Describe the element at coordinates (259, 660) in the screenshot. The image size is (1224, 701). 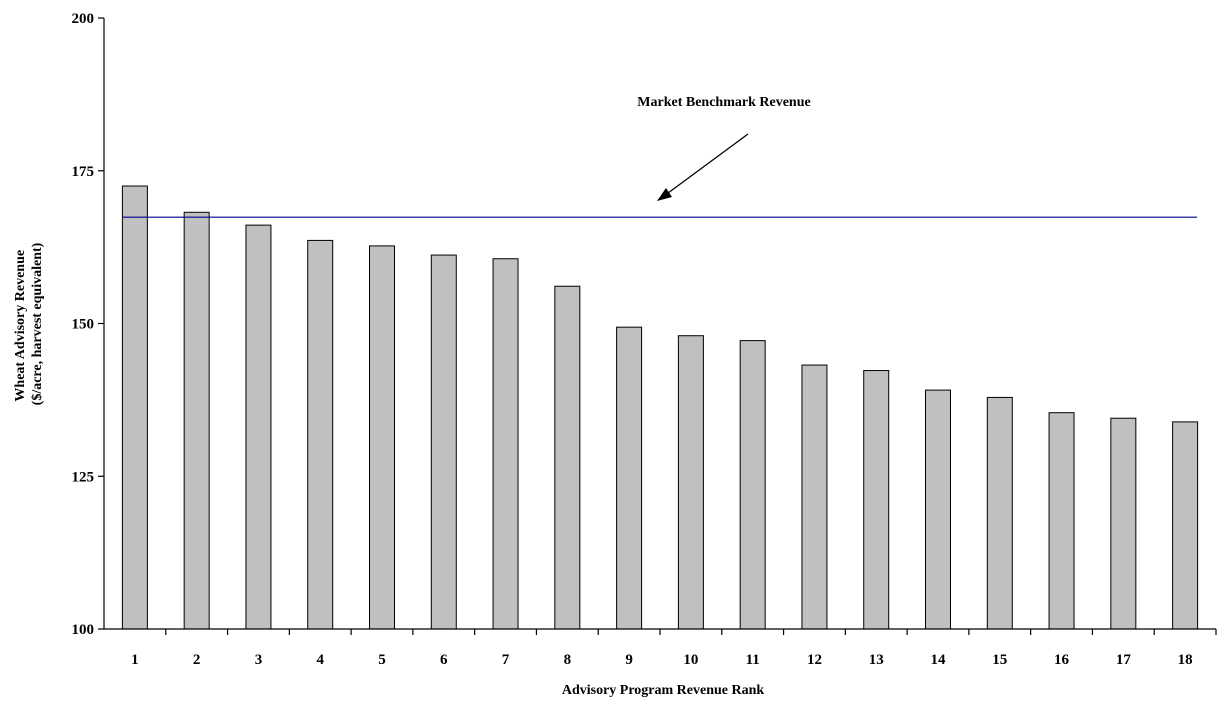
I see `x-tick-label-3: 3` at that location.